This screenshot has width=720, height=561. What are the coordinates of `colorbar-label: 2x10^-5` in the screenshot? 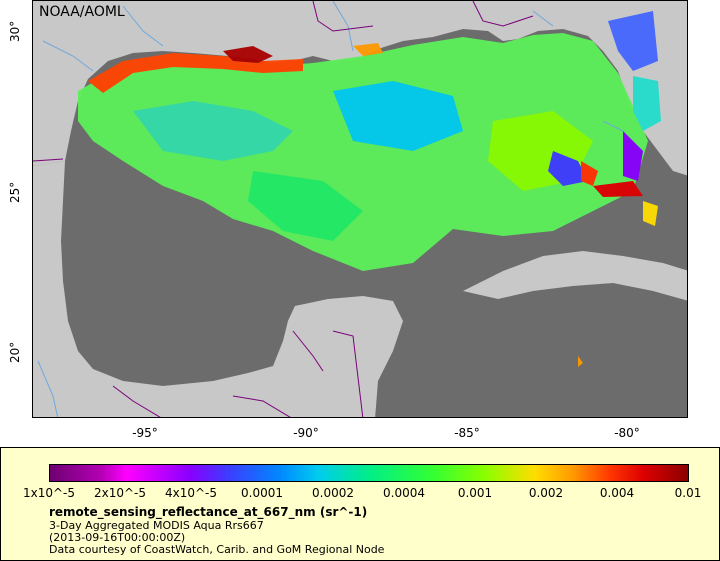 It's located at (120, 493).